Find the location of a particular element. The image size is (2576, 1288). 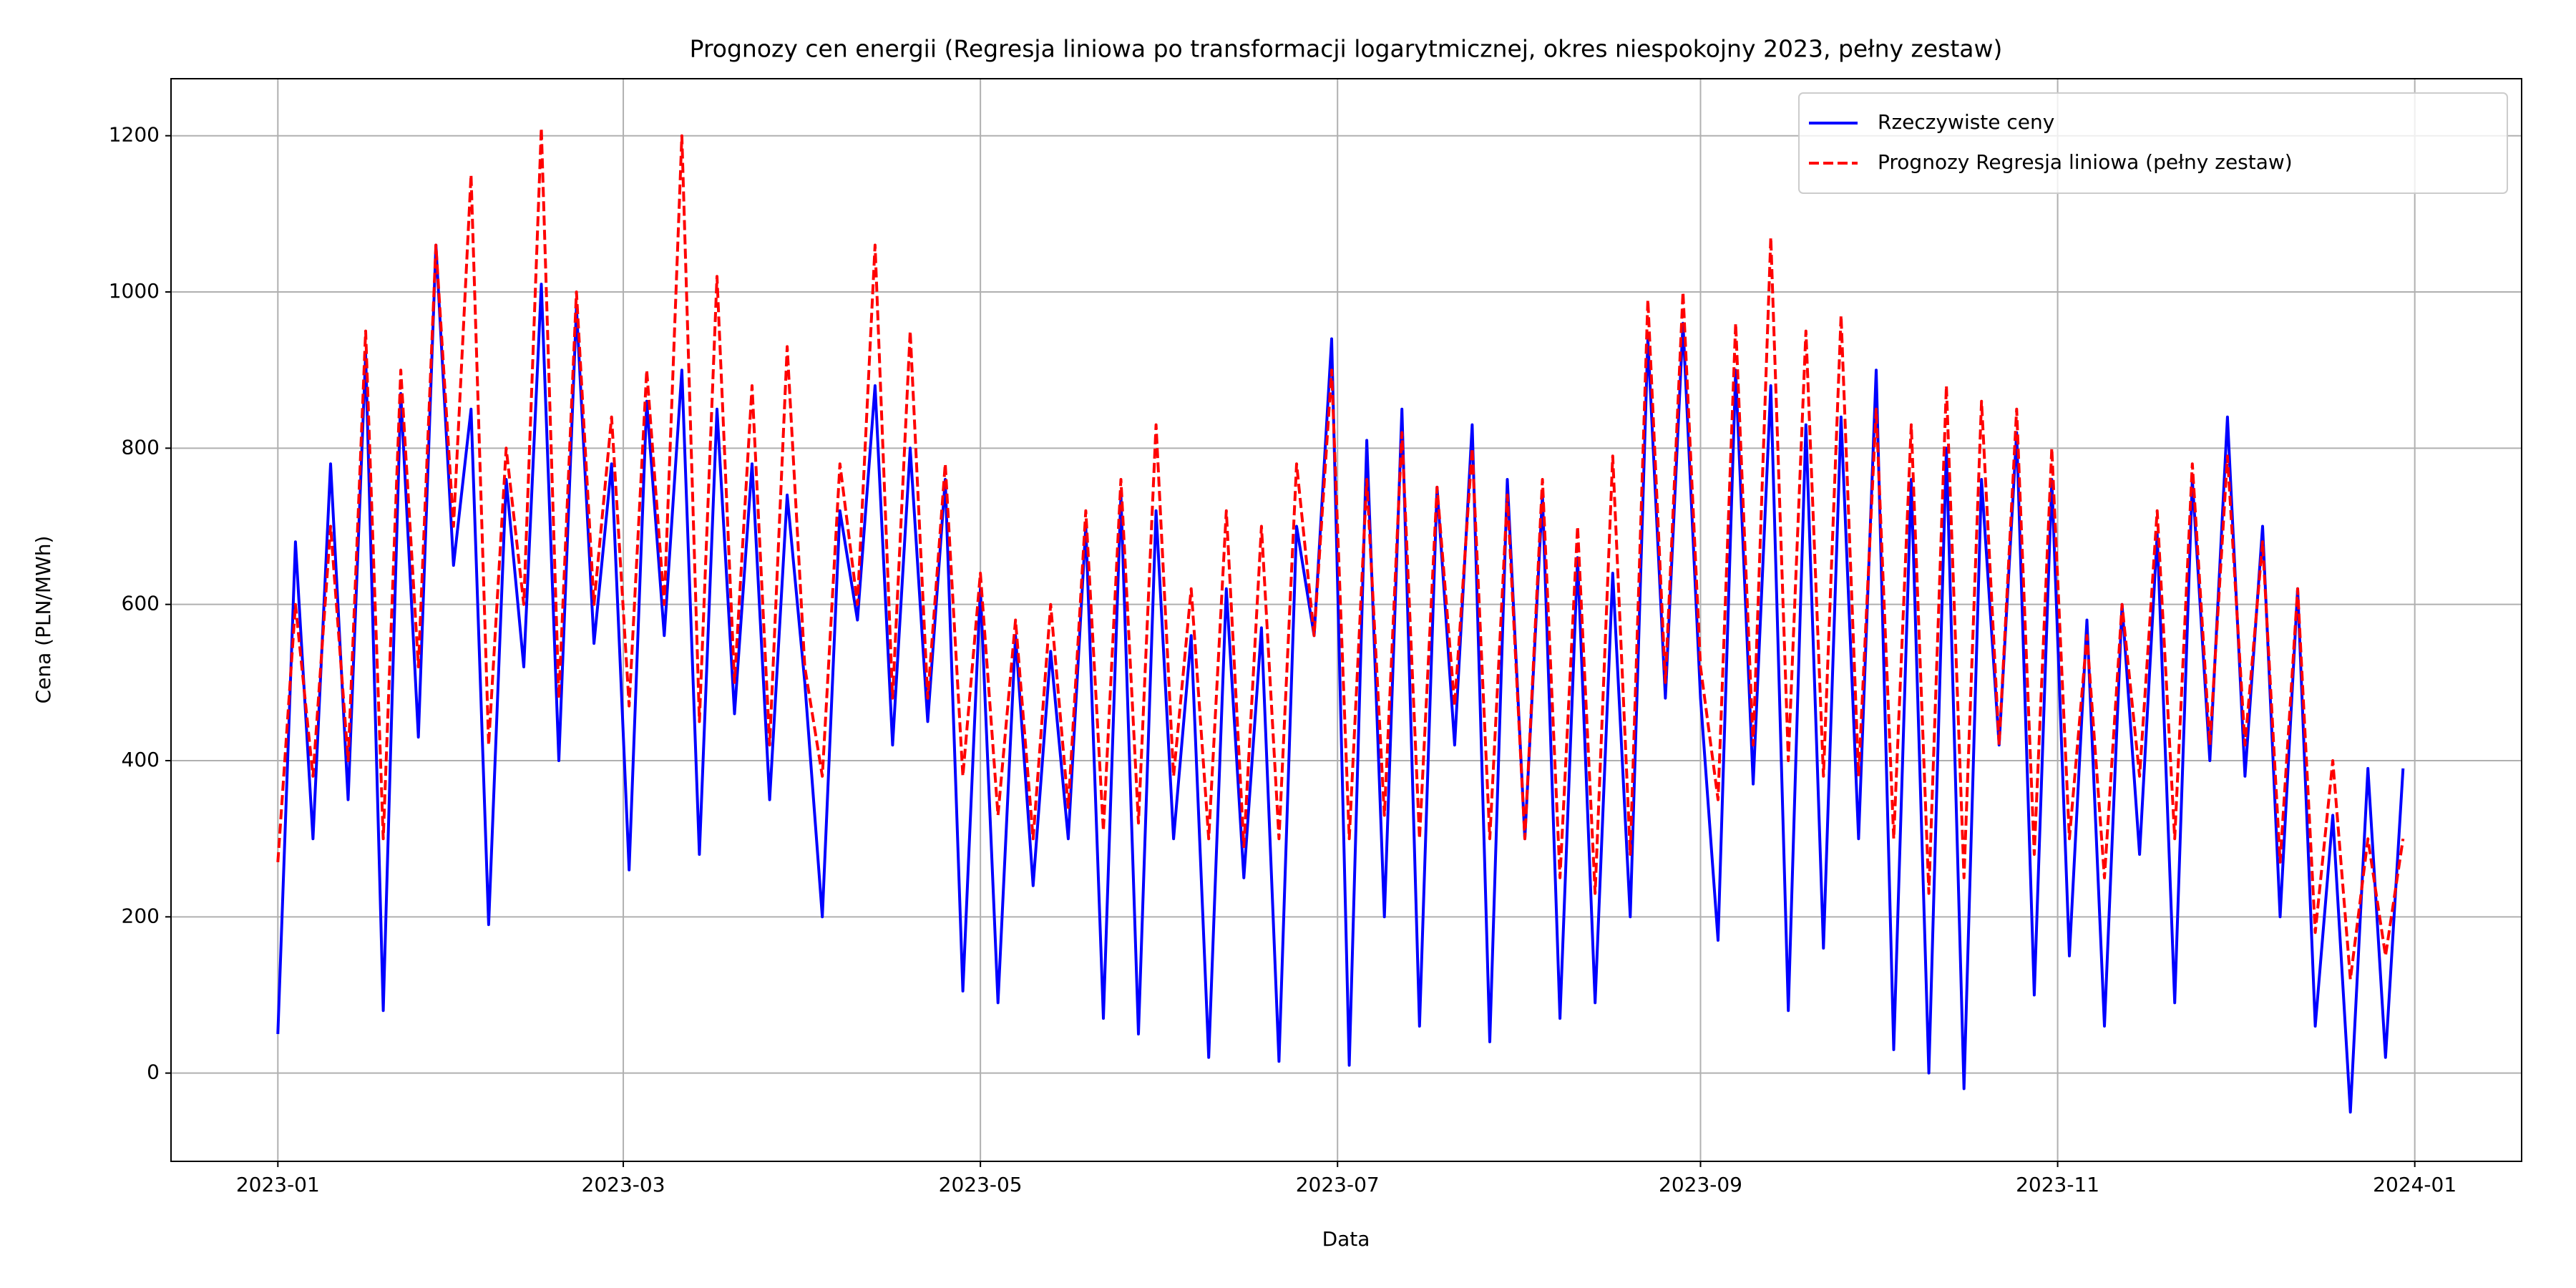

x-tick-label: 2023-05 is located at coordinates (981, 1184).